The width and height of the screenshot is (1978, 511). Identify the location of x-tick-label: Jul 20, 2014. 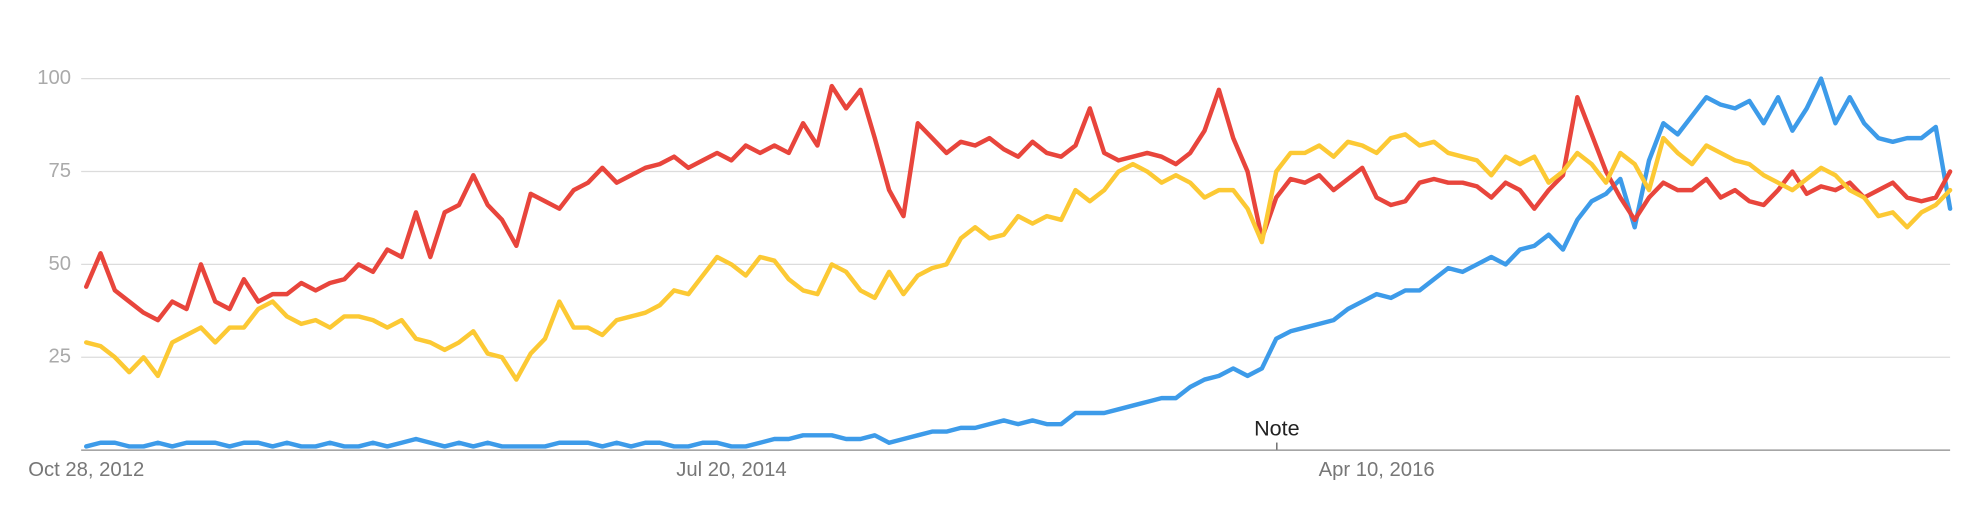
(731, 470).